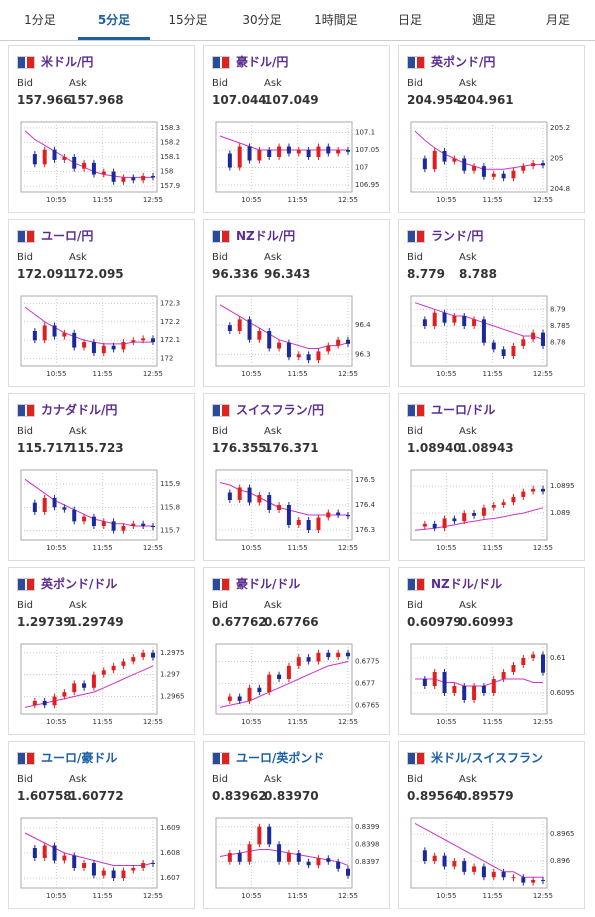 The width and height of the screenshot is (595, 917). What do you see at coordinates (560, 513) in the screenshot?
I see `y-tick-label: 1.089` at bounding box center [560, 513].